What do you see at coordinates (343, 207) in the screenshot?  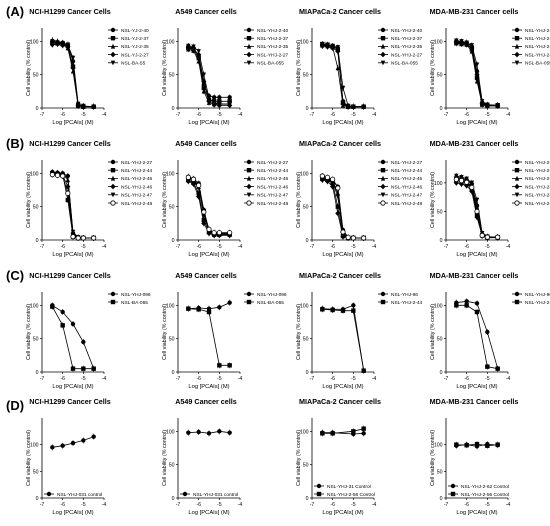 I see `series-line` at bounding box center [343, 207].